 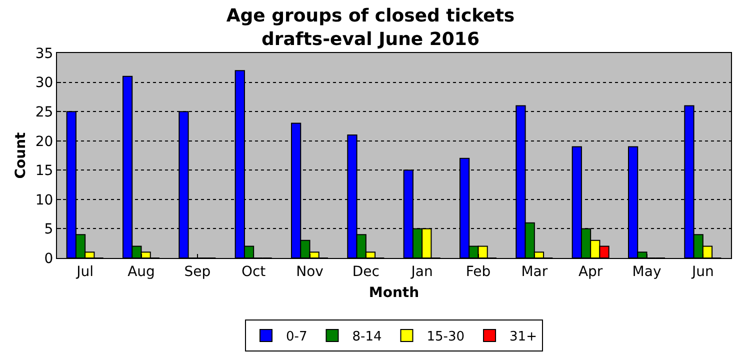 What do you see at coordinates (478, 272) in the screenshot?
I see `x-tick-label: Feb` at bounding box center [478, 272].